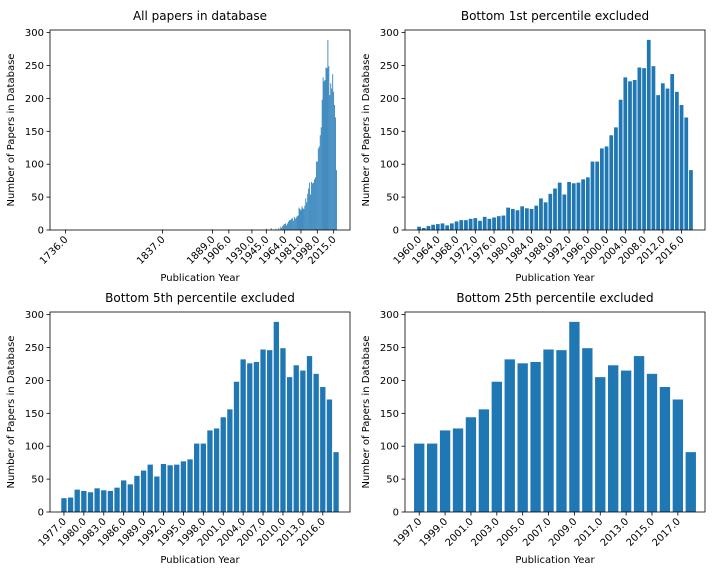  Describe the element at coordinates (555, 16) in the screenshot. I see `chart-title: Bottom 1st percentile excluded` at that location.